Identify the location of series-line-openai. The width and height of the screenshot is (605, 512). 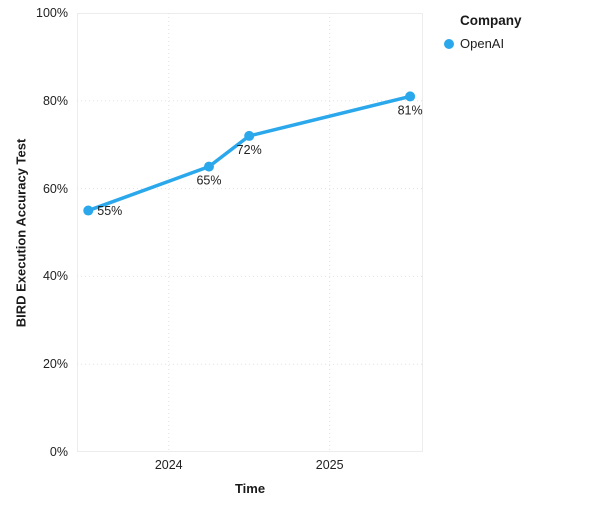
(249, 153).